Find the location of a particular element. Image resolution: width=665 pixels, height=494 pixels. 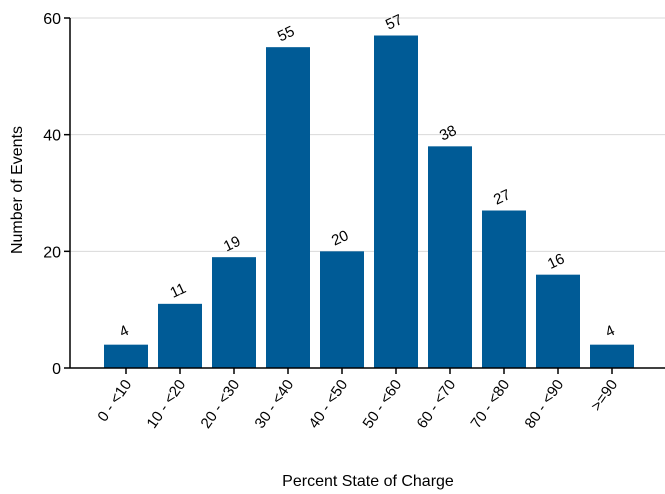

x-tick-label: 60 - <70 is located at coordinates (437, 404).